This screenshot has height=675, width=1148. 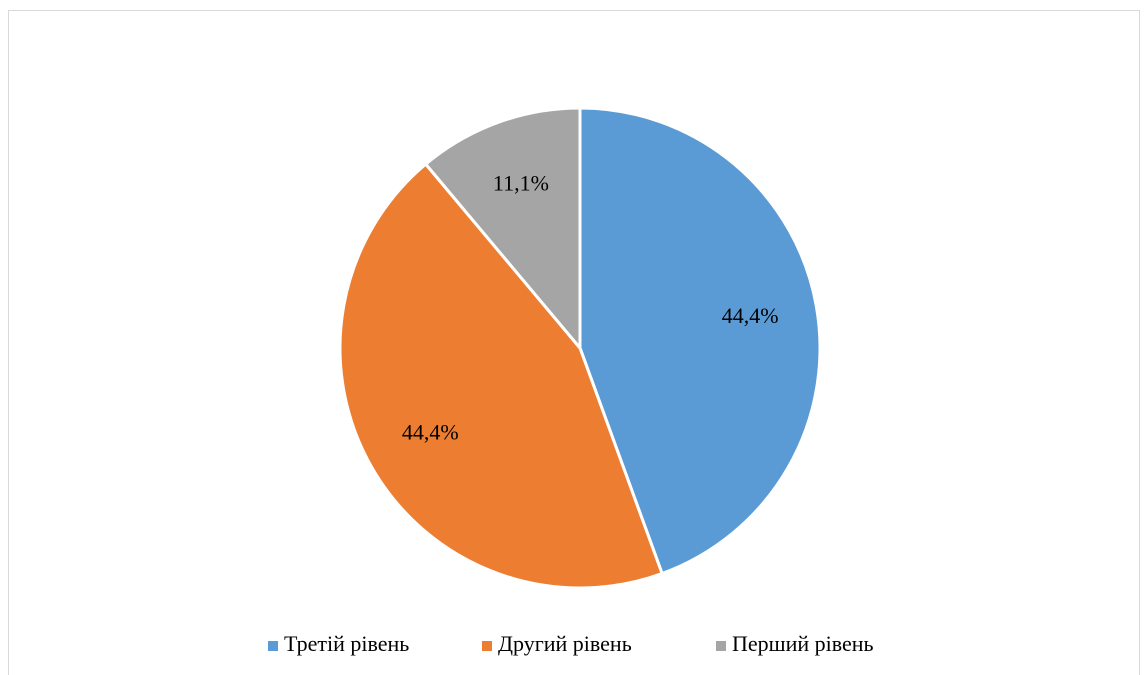 I want to click on legend-label: Перший рівень, so click(x=803, y=643).